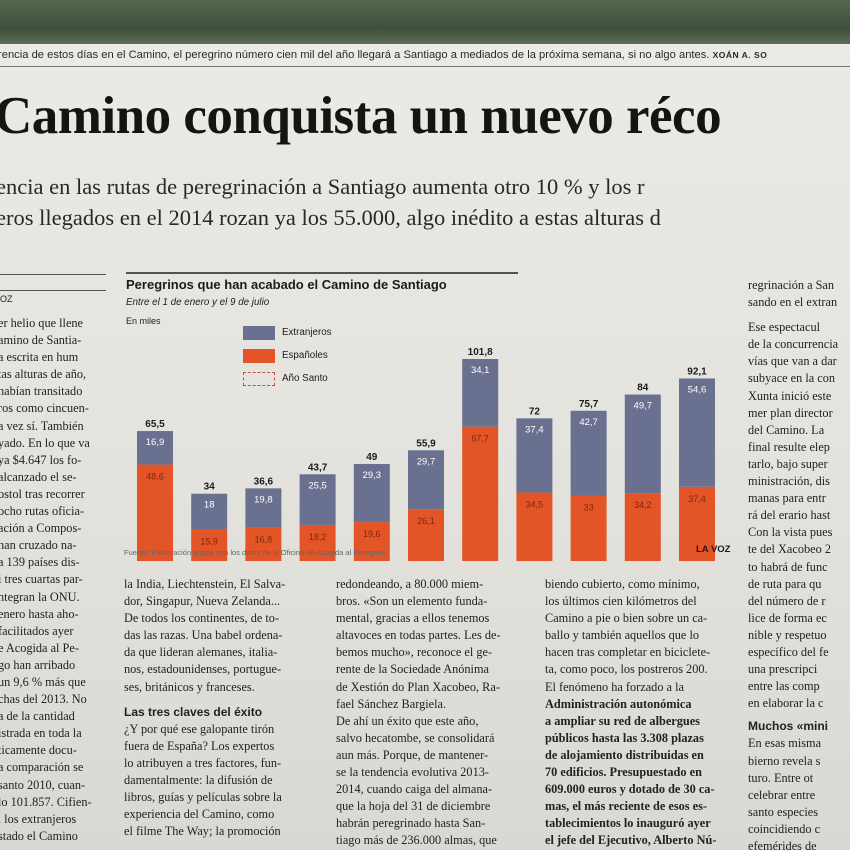 This screenshot has width=850, height=850. What do you see at coordinates (624, 754) in the screenshot?
I see `text-line: de alojamiento distribuidas en` at bounding box center [624, 754].